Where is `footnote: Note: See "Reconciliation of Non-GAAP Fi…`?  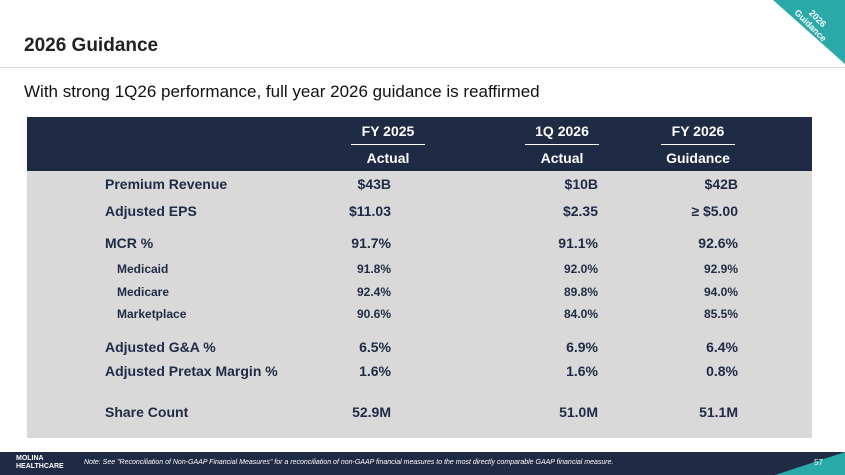 footnote: Note: See "Reconciliation of Non-GAAP Fi… is located at coordinates (349, 462).